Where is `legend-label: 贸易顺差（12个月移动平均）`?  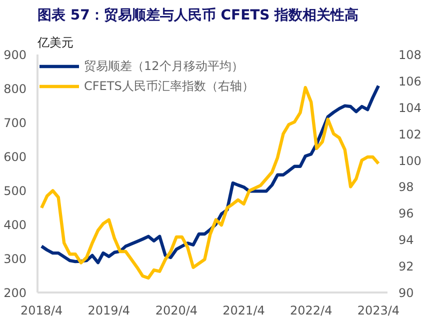 legend-label: 贸易顺差（12个月移动平均） is located at coordinates (164, 66).